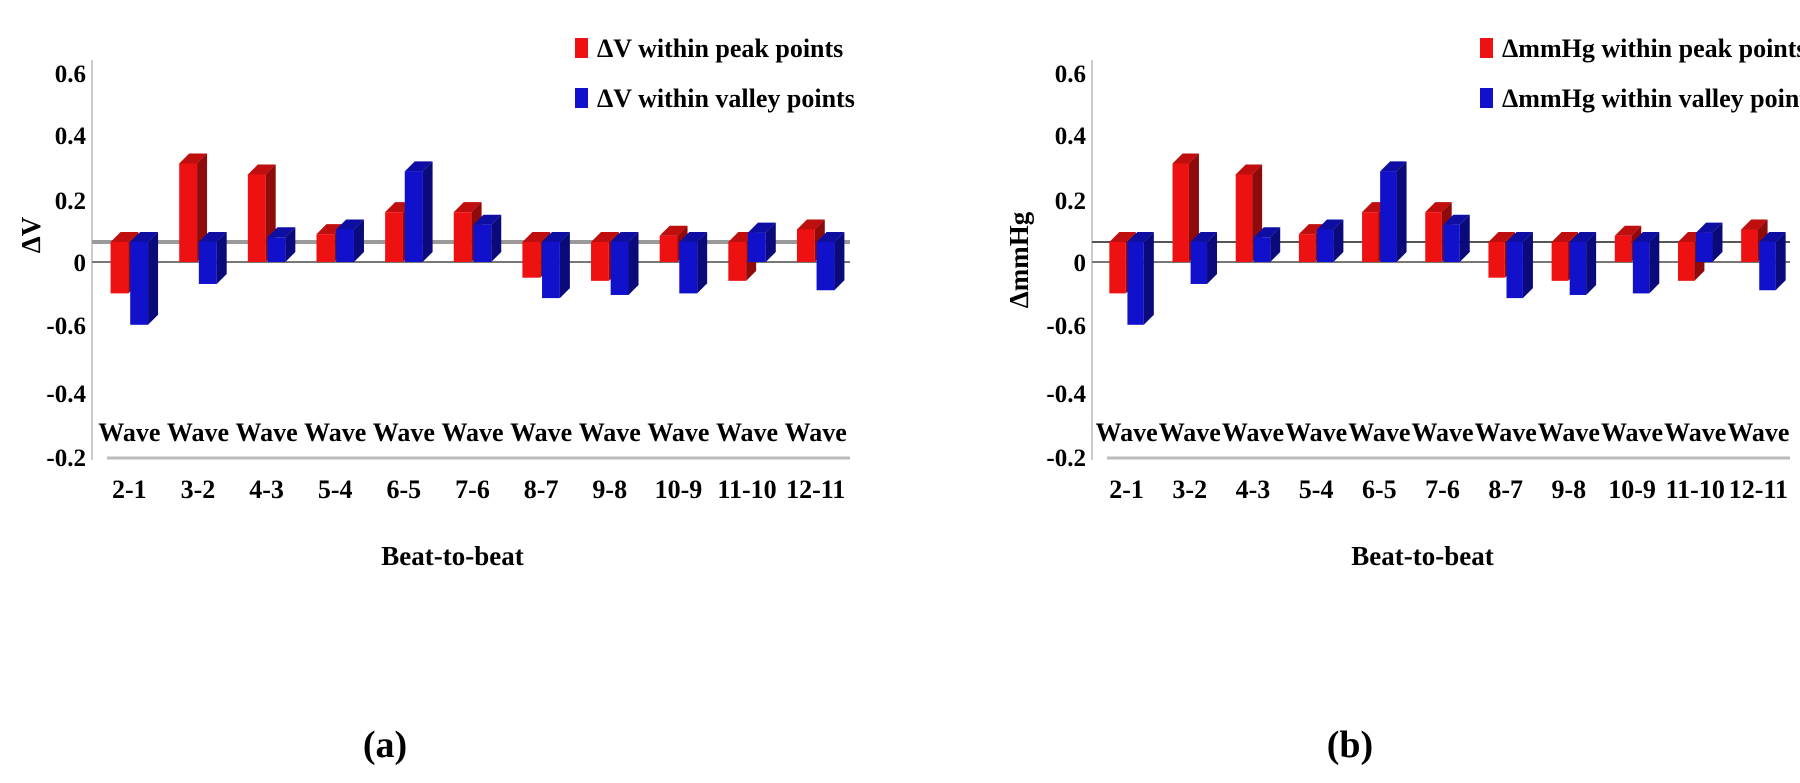  Describe the element at coordinates (720, 48) in the screenshot. I see `legend-label: ΔV within peak points` at that location.